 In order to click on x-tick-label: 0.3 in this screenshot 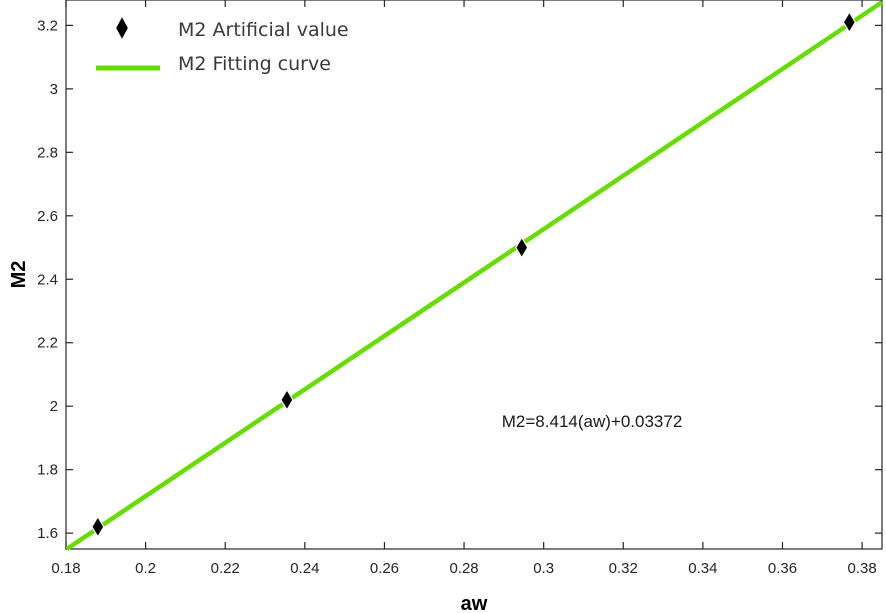, I will do `click(543, 568)`.